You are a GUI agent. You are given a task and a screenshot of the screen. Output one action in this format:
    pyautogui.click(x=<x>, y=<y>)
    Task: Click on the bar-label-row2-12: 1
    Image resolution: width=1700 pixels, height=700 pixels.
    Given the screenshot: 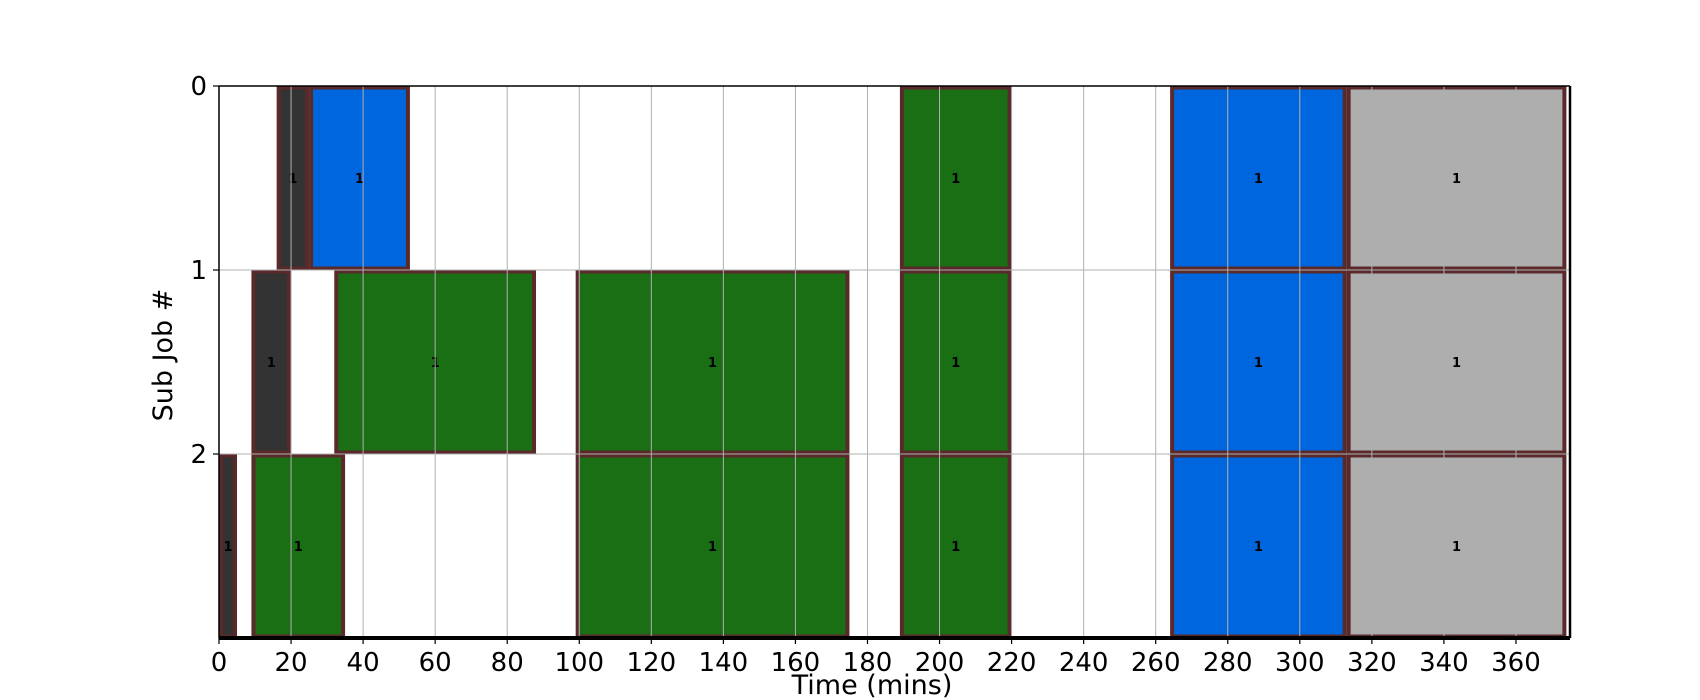 What is the action you would take?
    pyautogui.click(x=298, y=547)
    